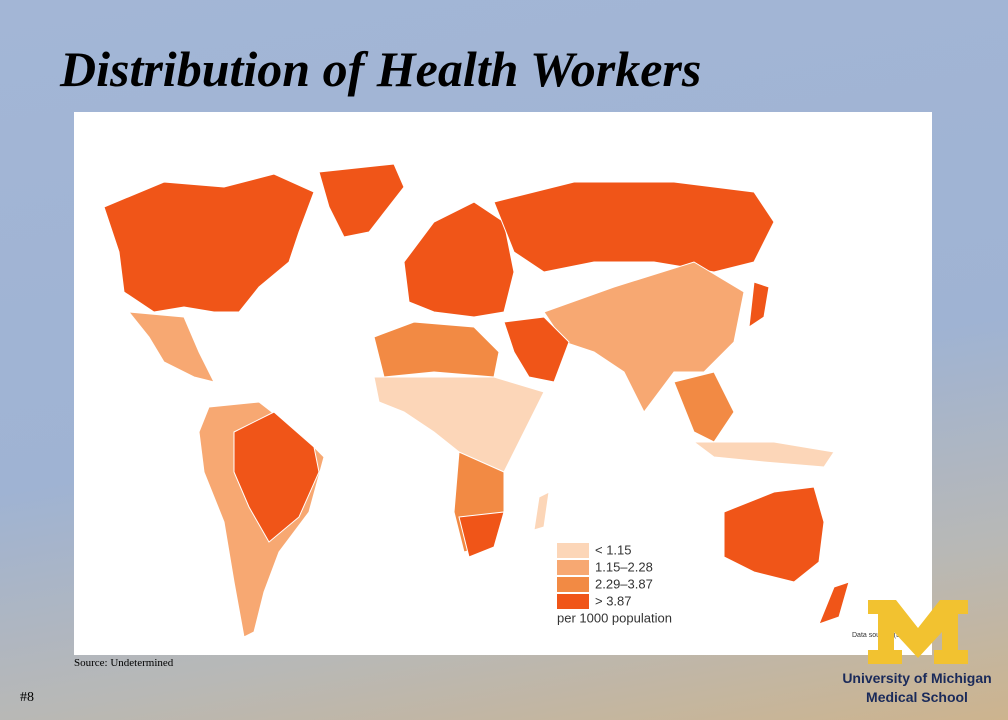 Image resolution: width=1008 pixels, height=720 pixels. Describe the element at coordinates (361, 200) in the screenshot. I see `greenland` at that location.